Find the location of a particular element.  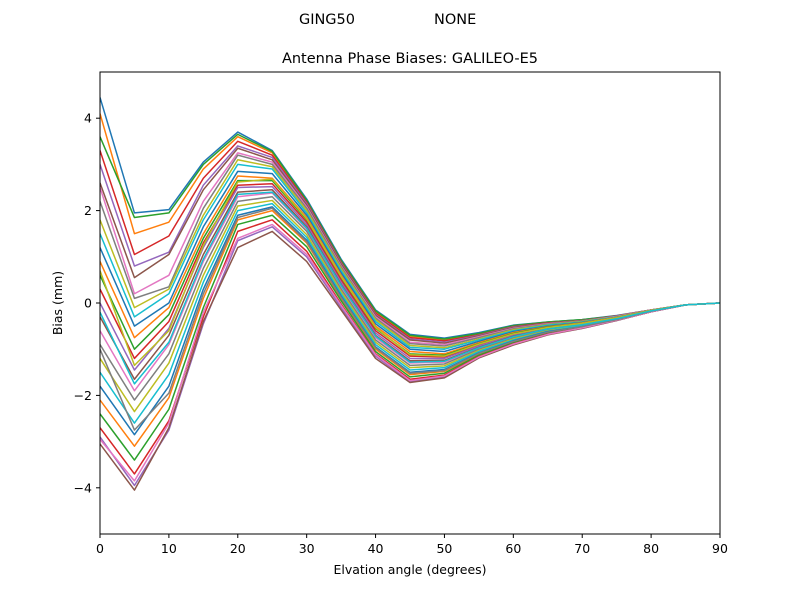

x-tick-label: 80 is located at coordinates (651, 548).